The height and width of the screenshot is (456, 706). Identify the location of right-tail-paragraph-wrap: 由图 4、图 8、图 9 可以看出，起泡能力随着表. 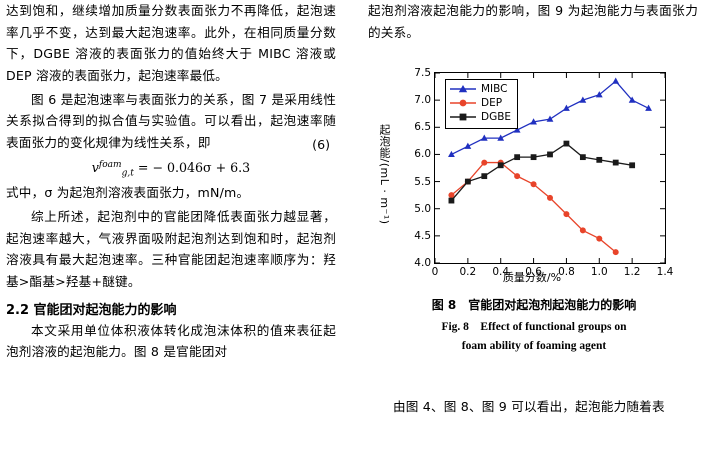
(533, 407).